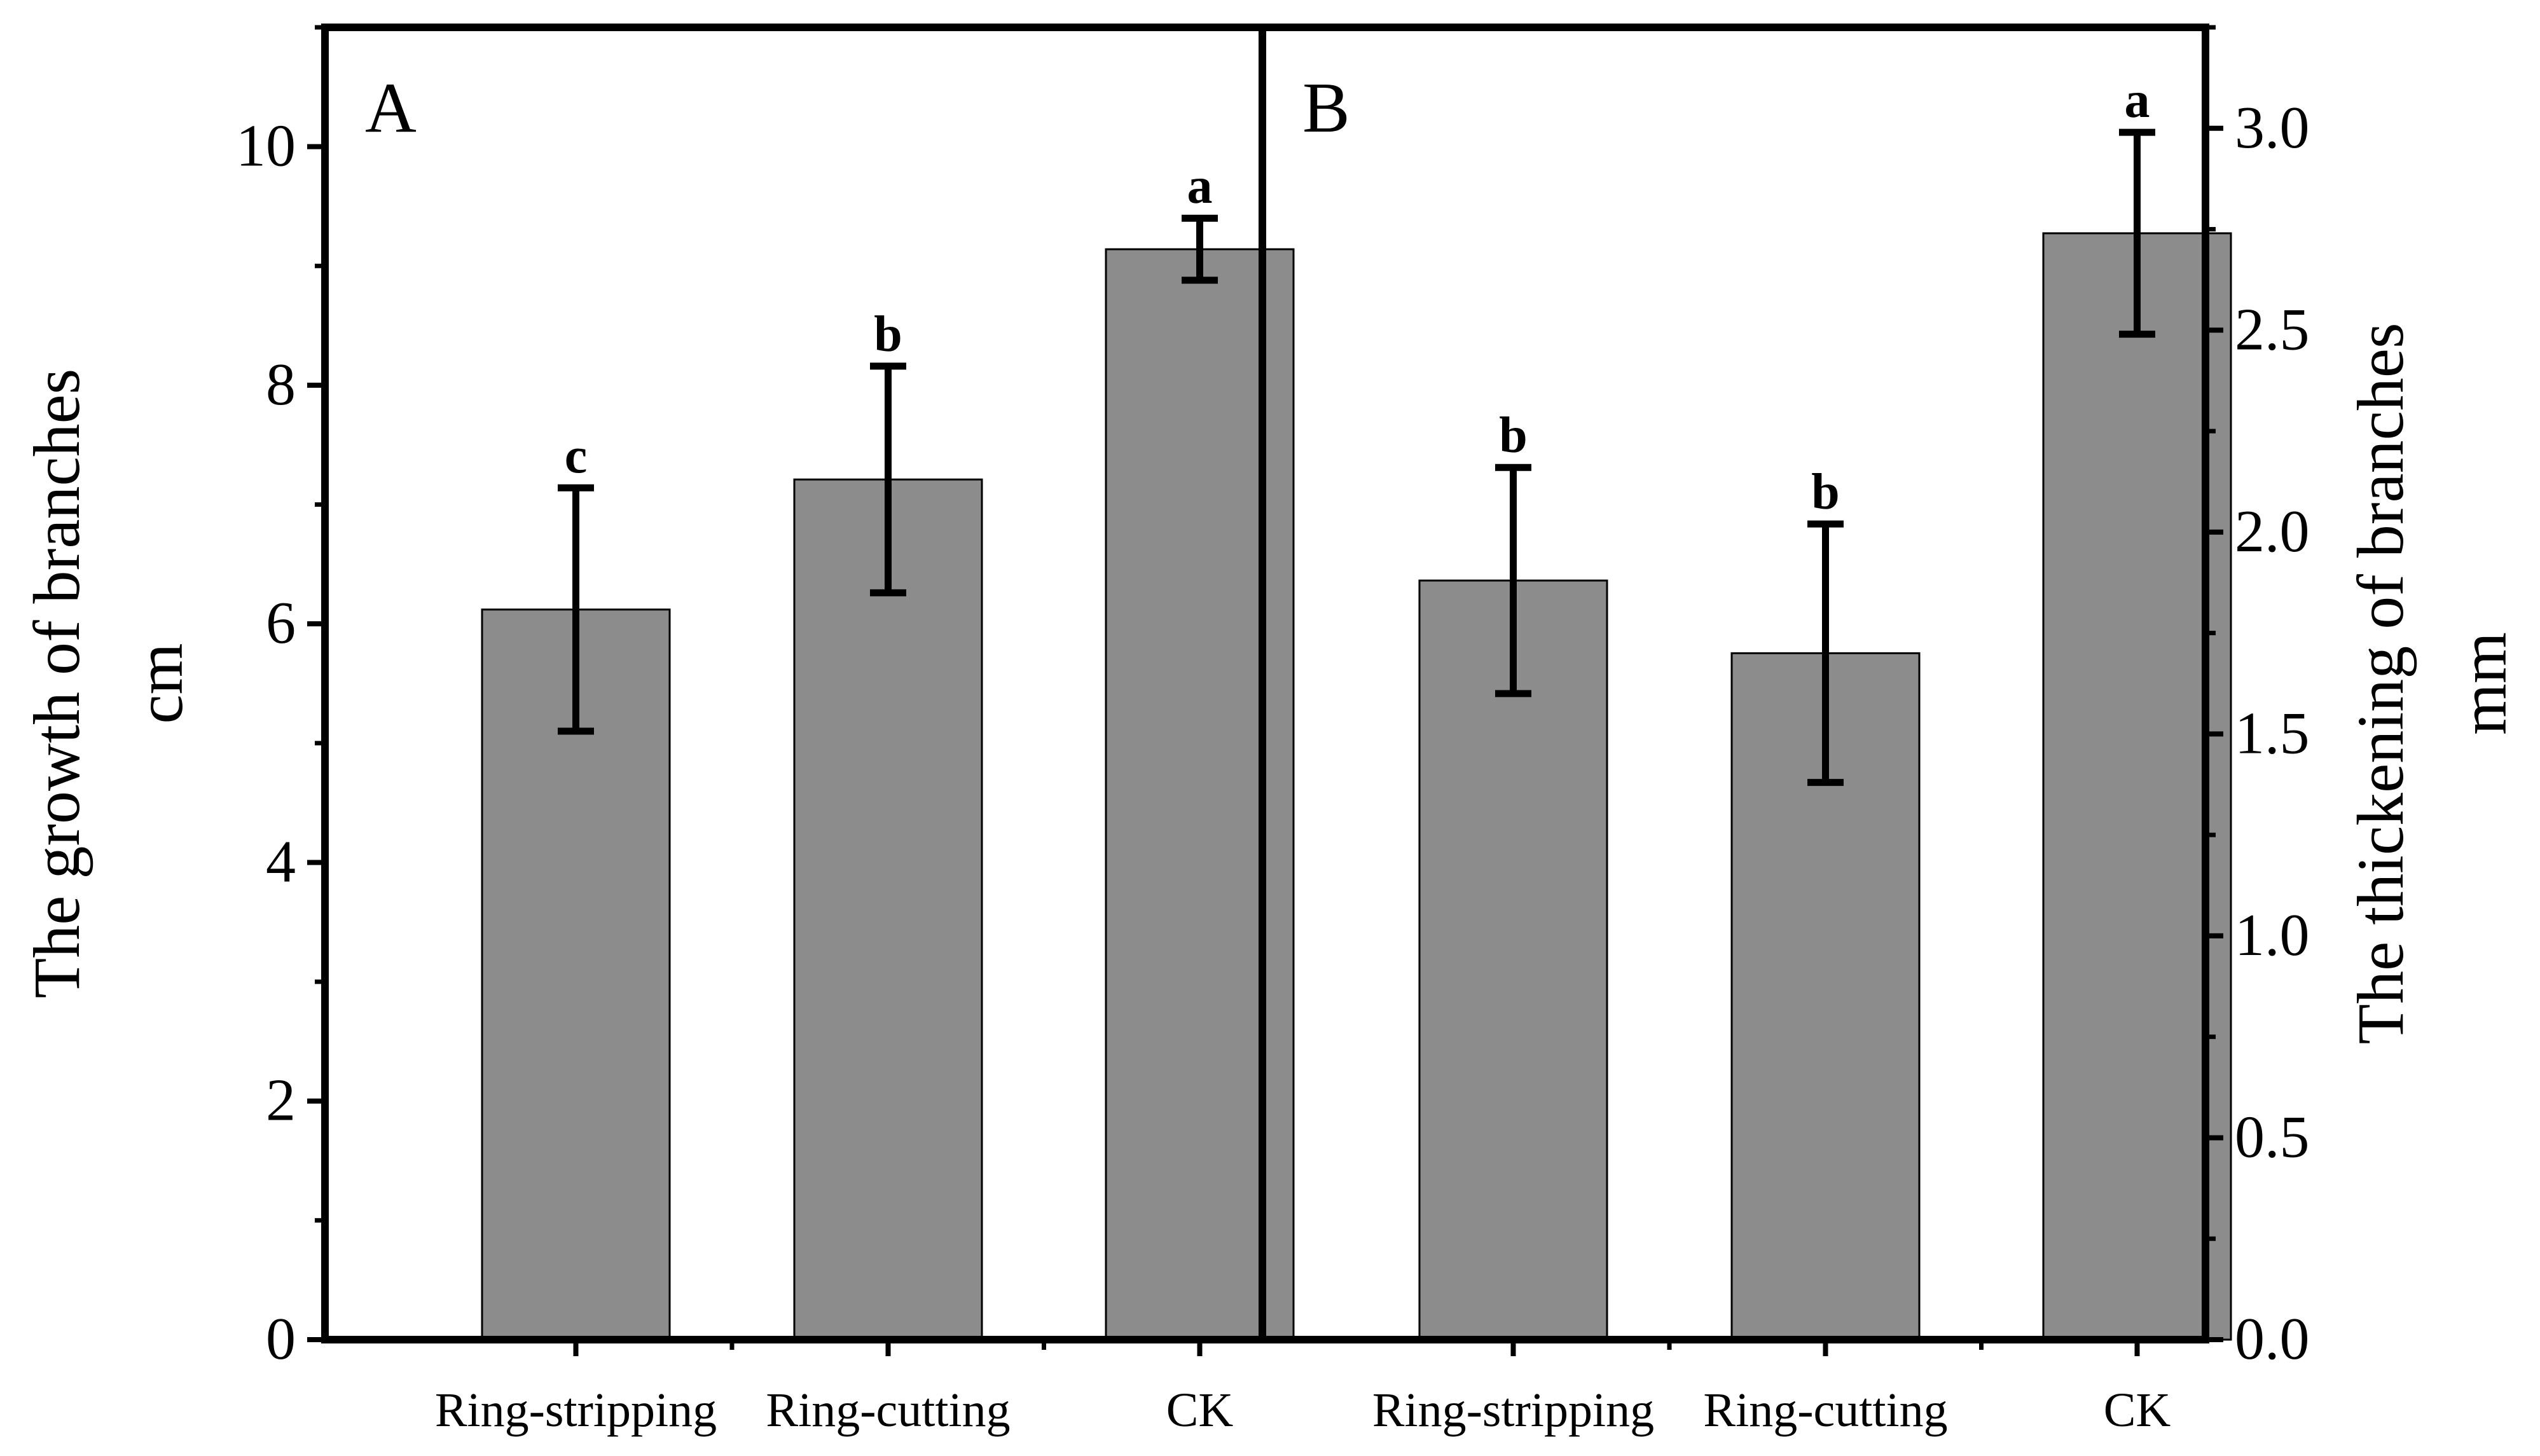 This screenshot has height=1456, width=2540. I want to click on panel-a-xlabel-1: Ring-stripping, so click(576, 1410).